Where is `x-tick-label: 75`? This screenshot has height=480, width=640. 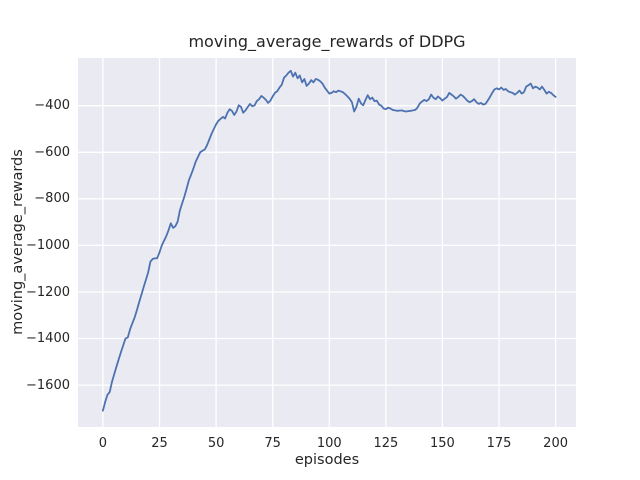 x-tick-label: 75 is located at coordinates (272, 443).